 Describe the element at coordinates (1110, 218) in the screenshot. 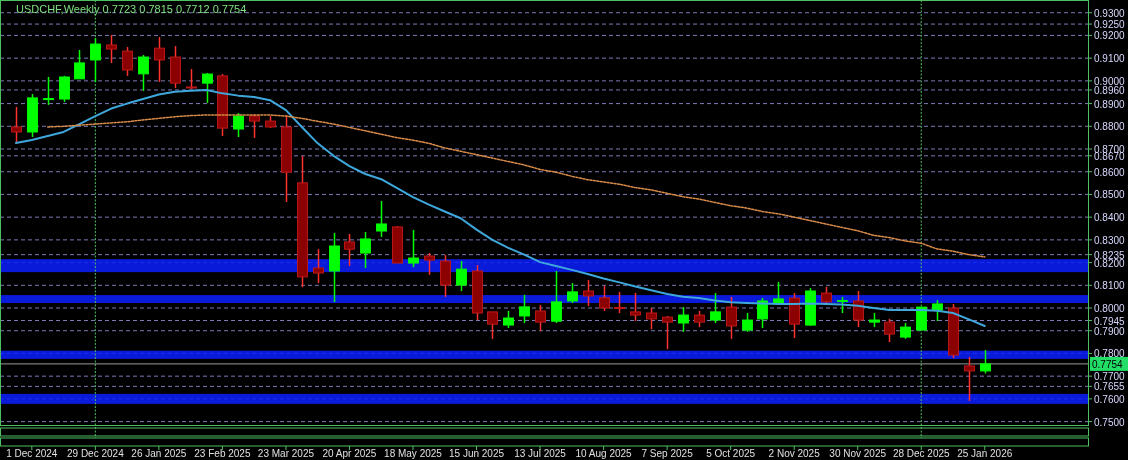

I see `y-tick-label: 0.8400` at that location.